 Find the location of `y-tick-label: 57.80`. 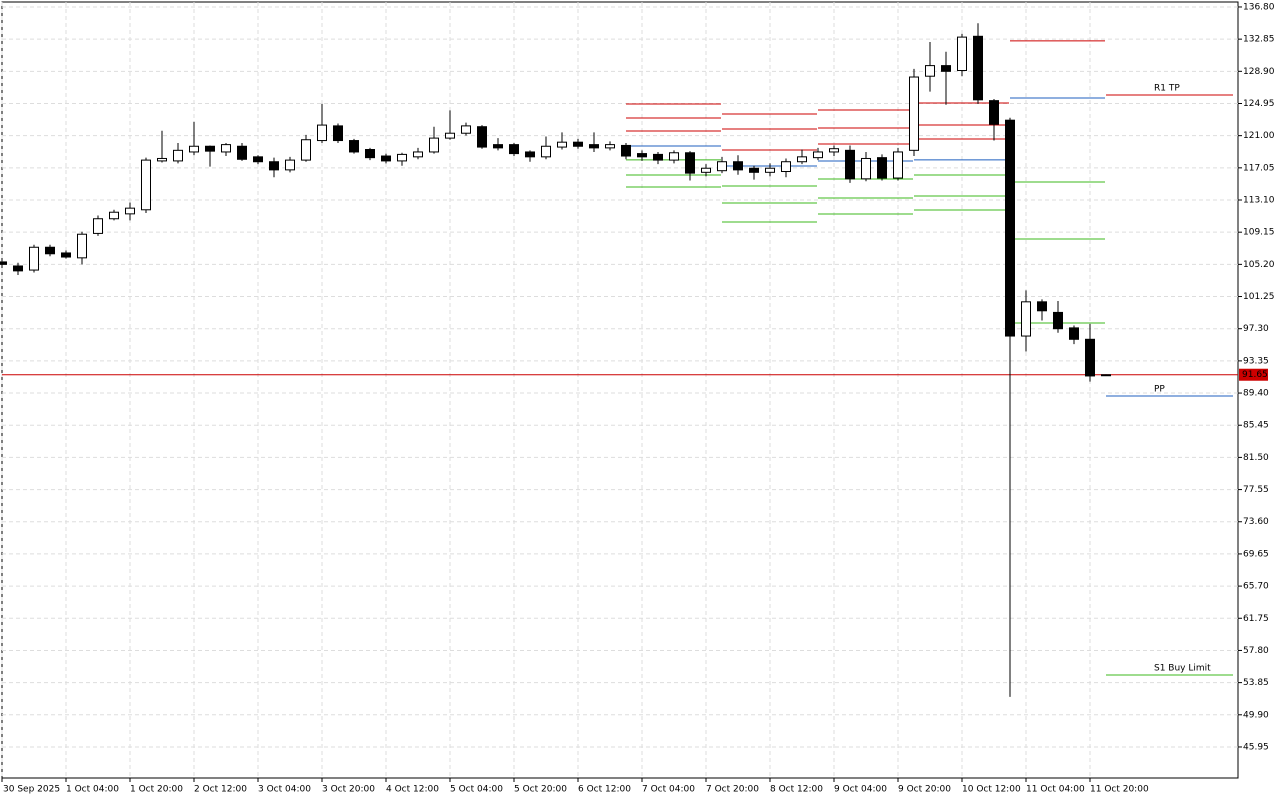

y-tick-label: 57.80 is located at coordinates (1256, 651).